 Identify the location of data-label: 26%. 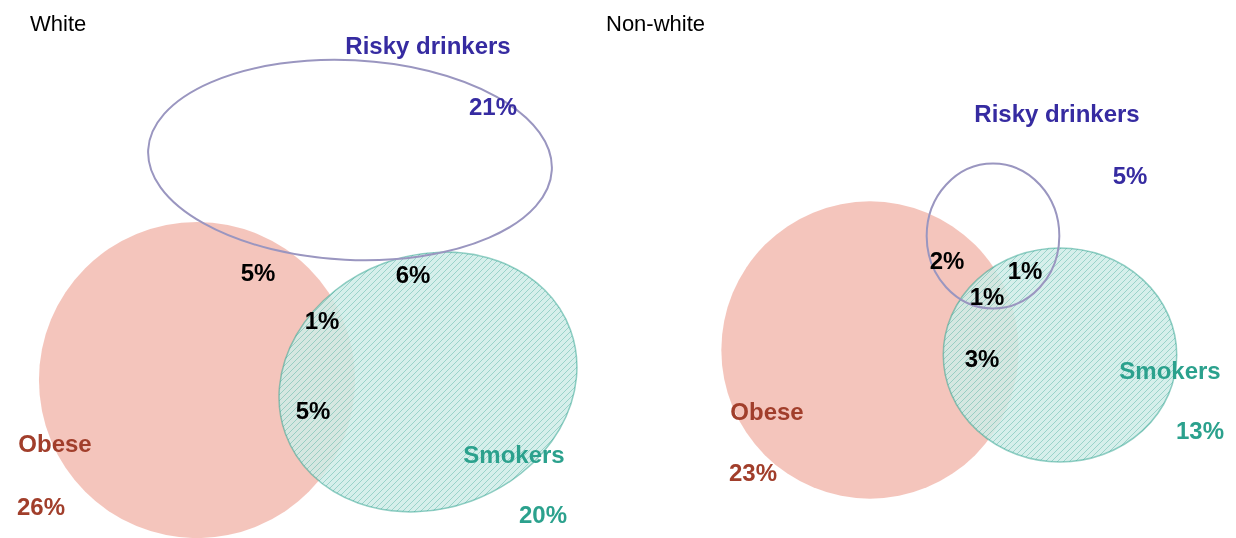
(41, 506).